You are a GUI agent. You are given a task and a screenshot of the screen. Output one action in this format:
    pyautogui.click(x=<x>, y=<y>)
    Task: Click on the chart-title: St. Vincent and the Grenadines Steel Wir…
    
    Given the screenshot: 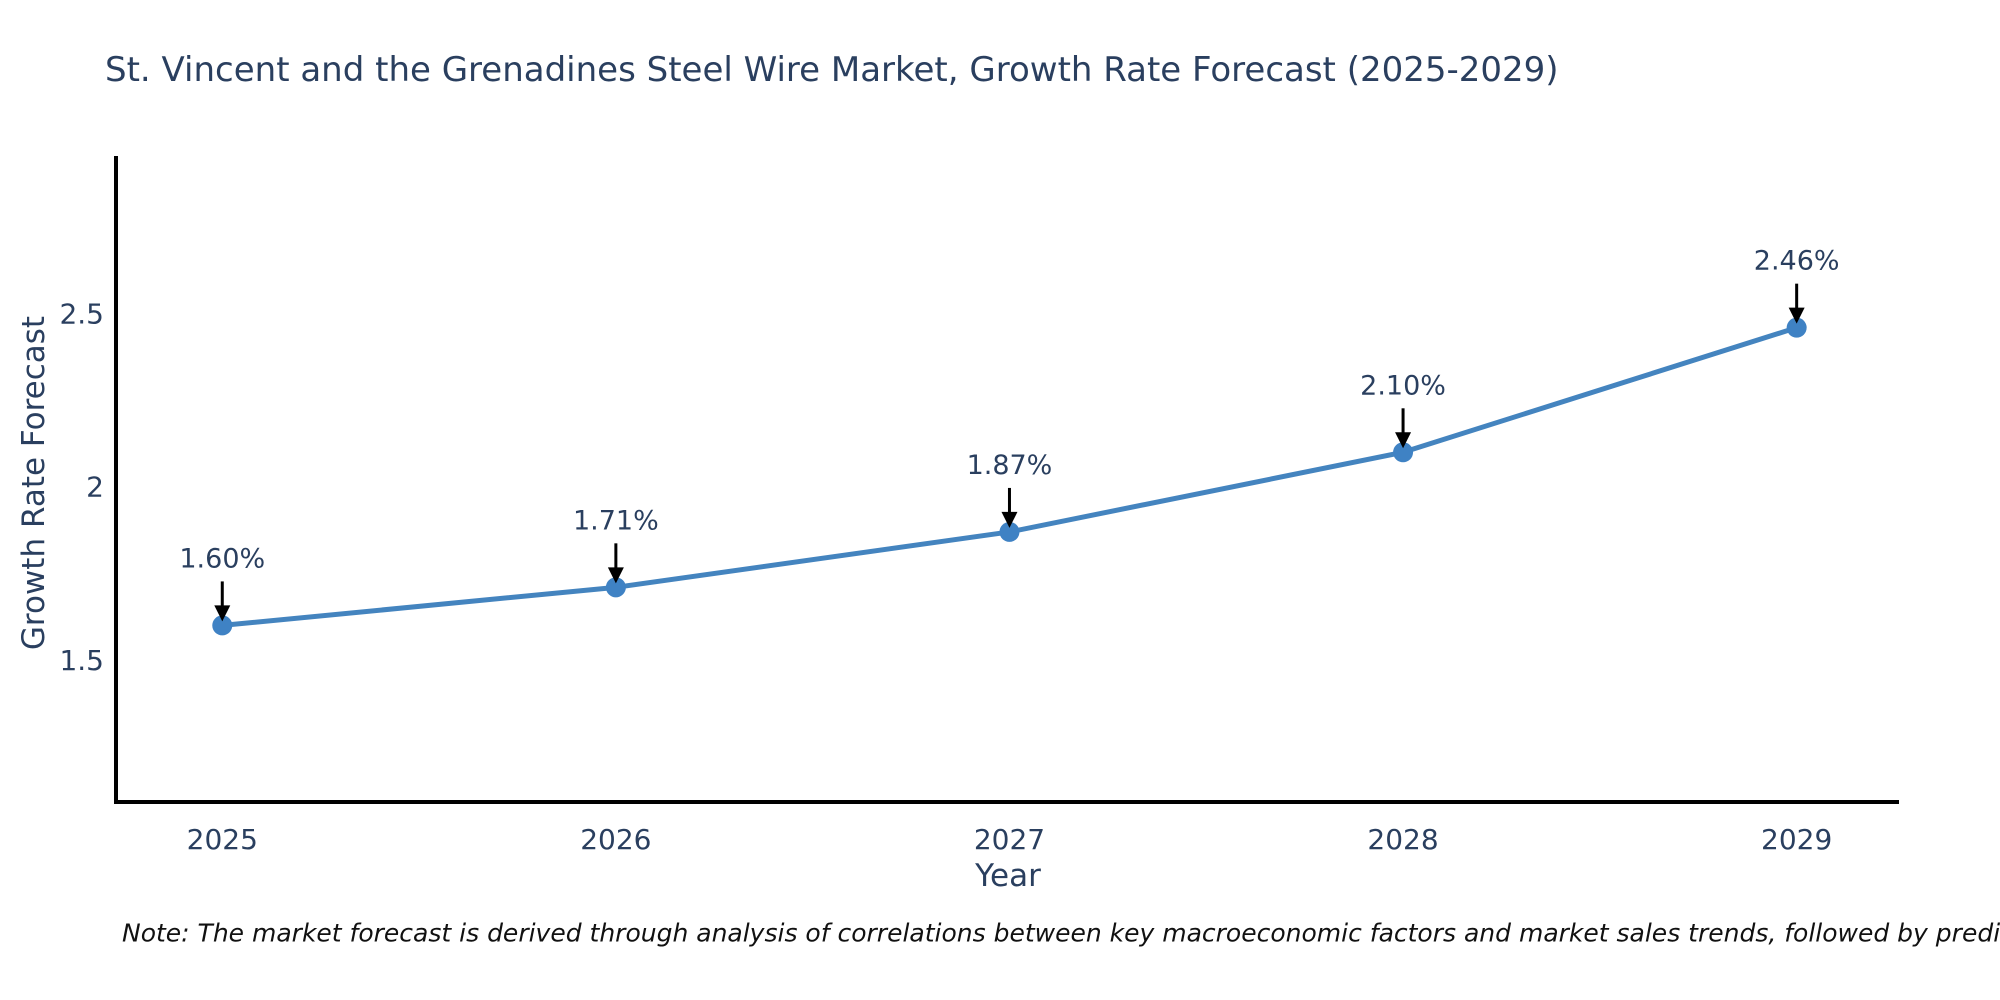 What is the action you would take?
    pyautogui.click(x=832, y=70)
    